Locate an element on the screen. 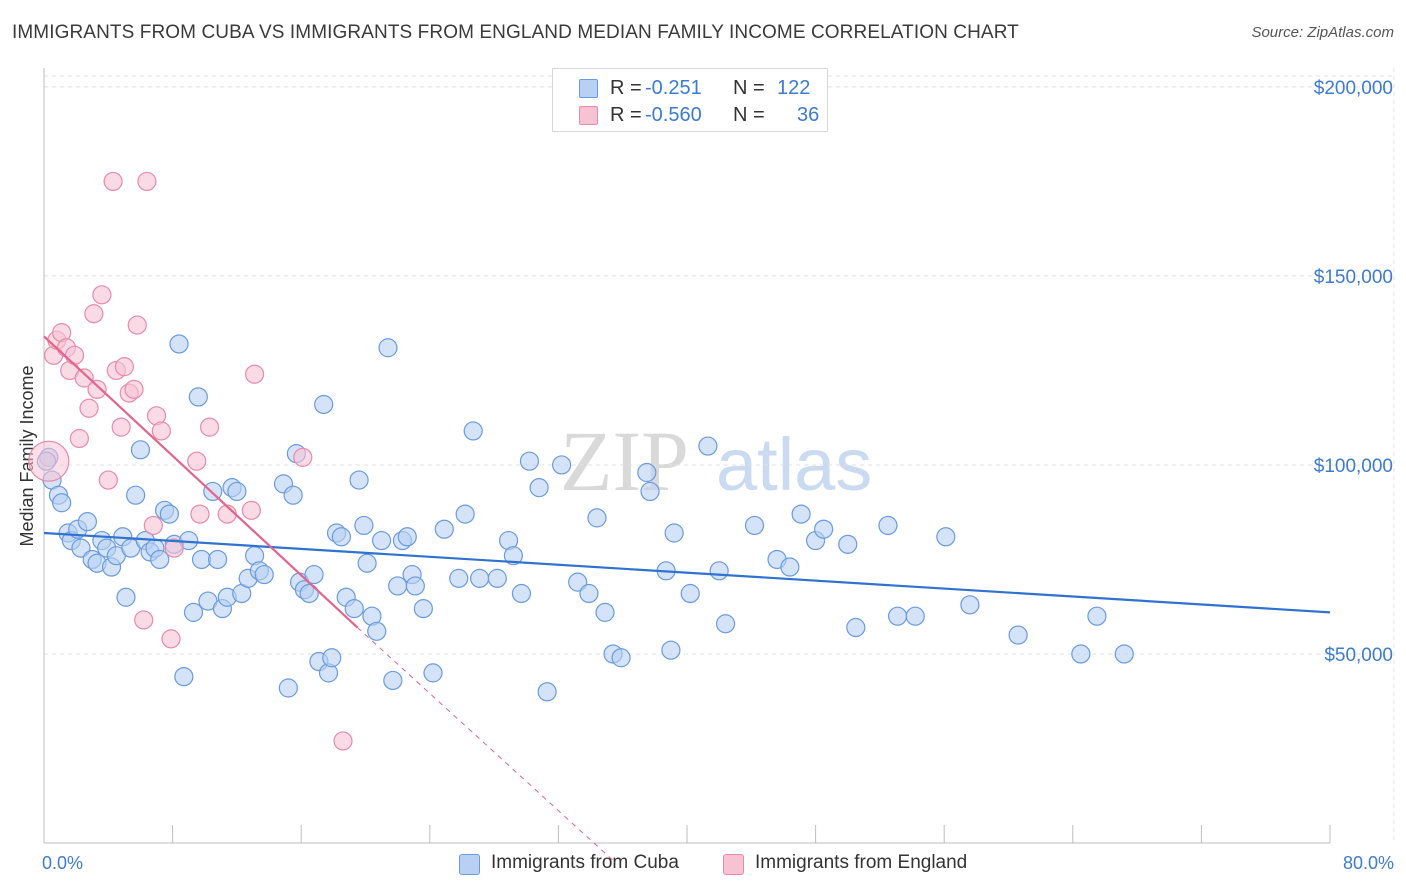 The height and width of the screenshot is (892, 1406). cuba-legend-swatch is located at coordinates (469, 864).